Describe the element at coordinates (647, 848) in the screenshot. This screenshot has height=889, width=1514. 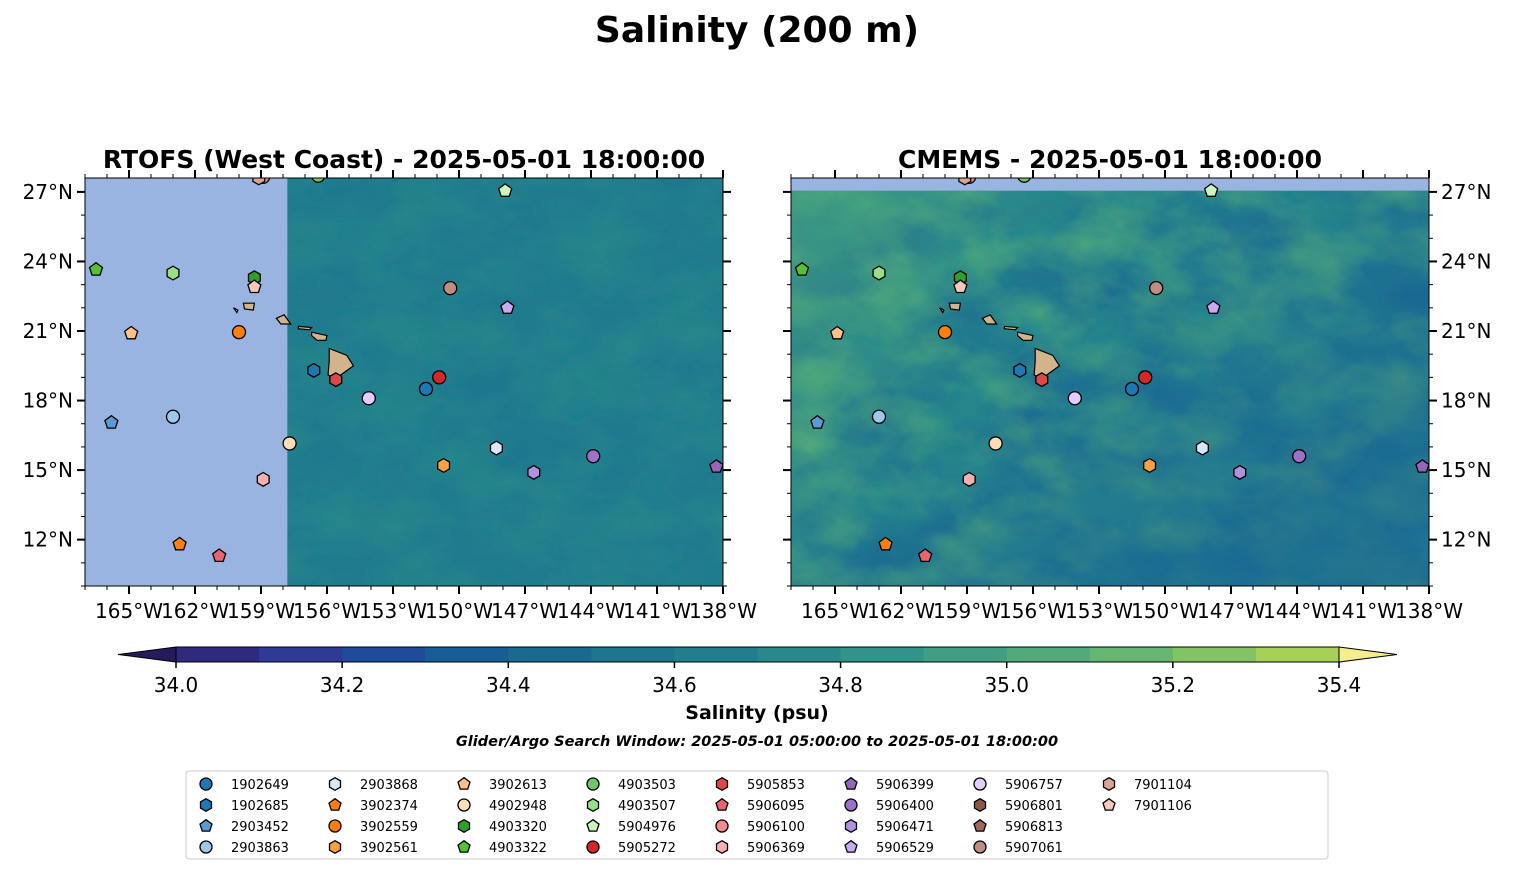
I see `legend-label-5905272: 5905272` at that location.